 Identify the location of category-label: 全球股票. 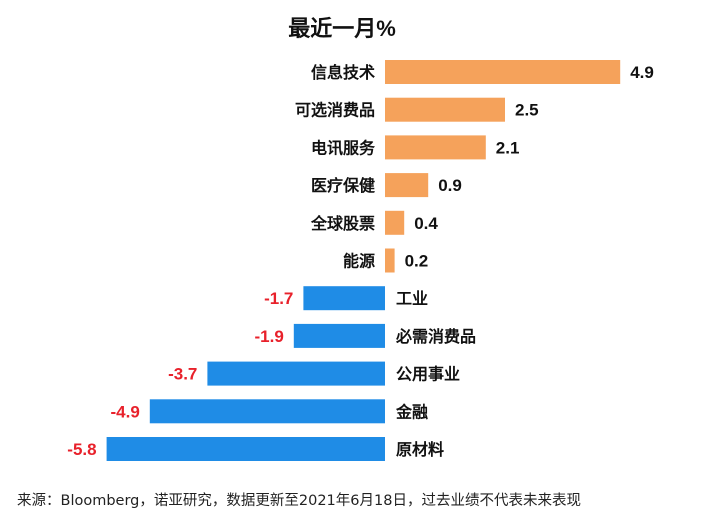
(342, 223).